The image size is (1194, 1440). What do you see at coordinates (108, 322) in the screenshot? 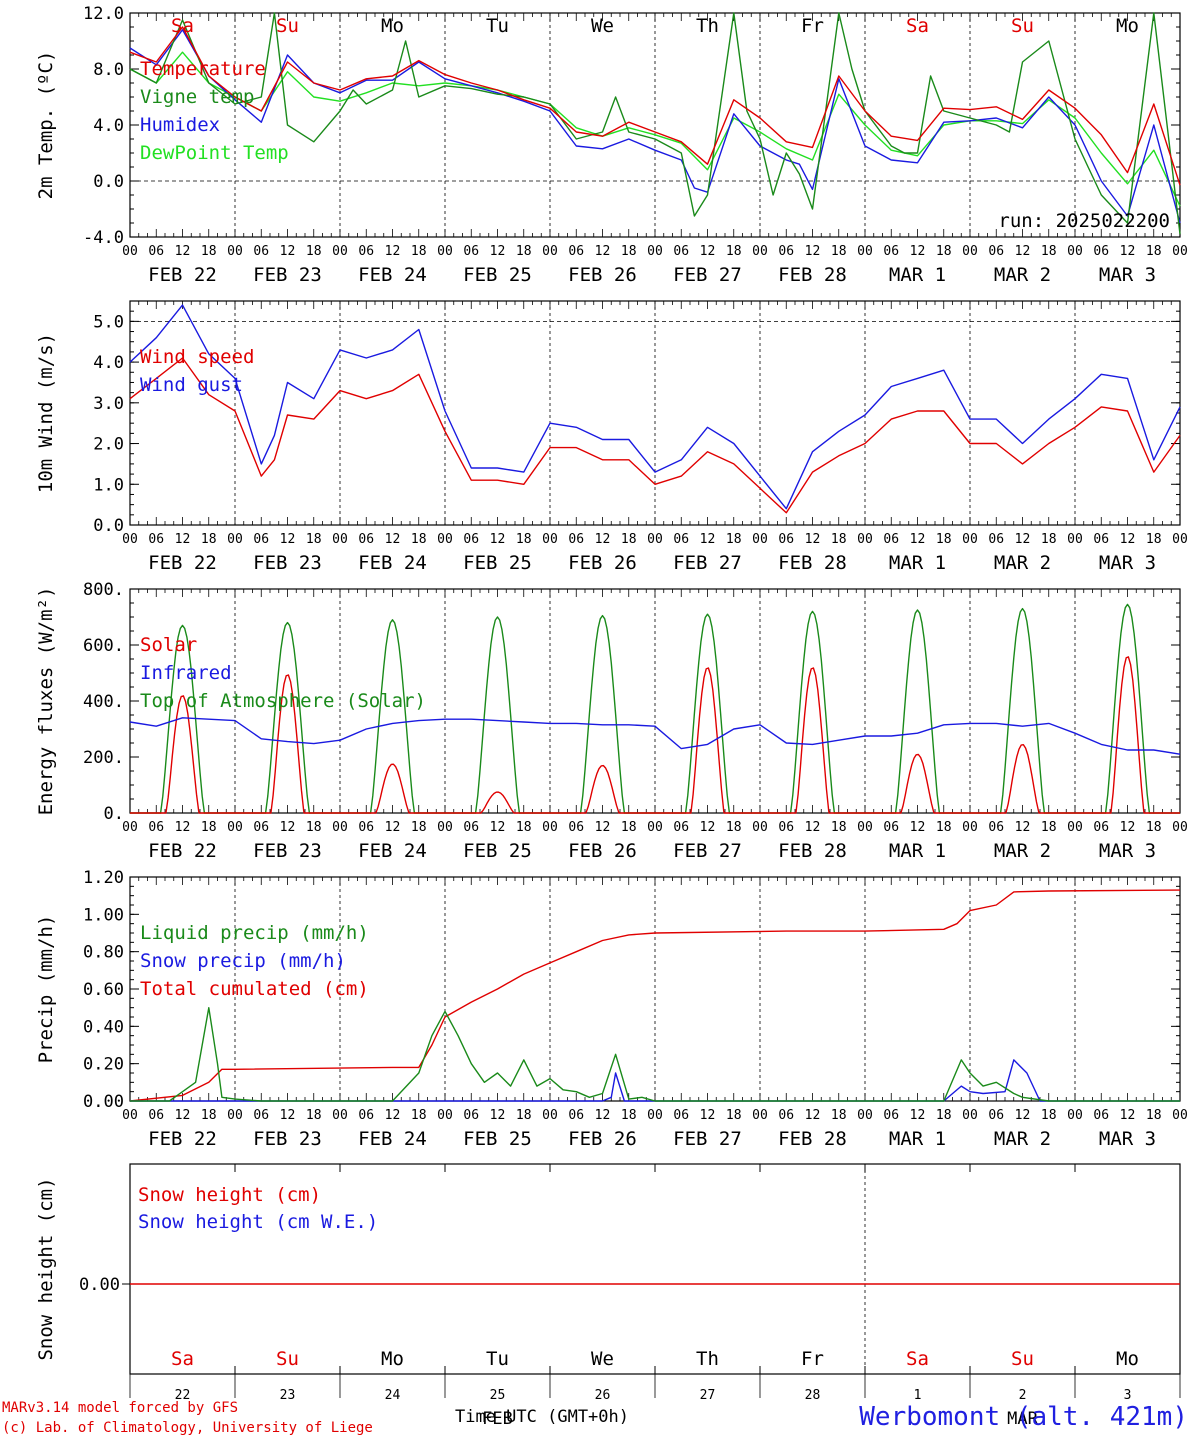
I see `y-tick-label: 5.0` at bounding box center [108, 322].